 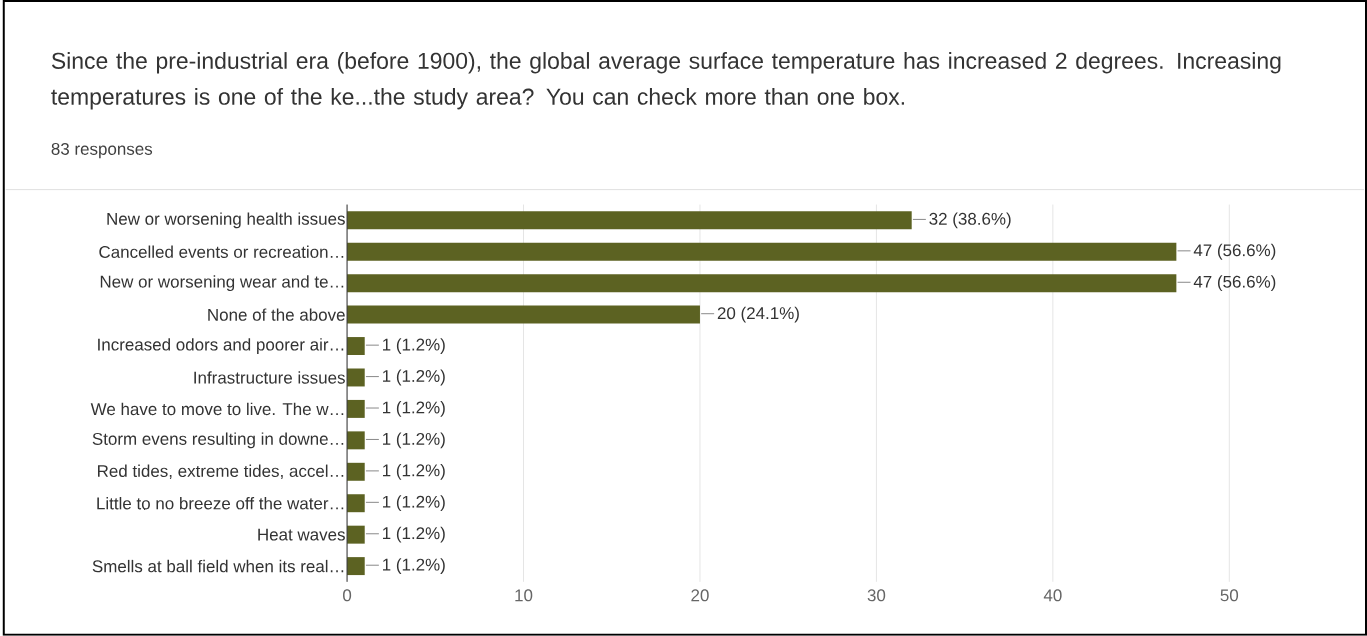 What do you see at coordinates (524, 595) in the screenshot?
I see `x-tick-label: 10` at bounding box center [524, 595].